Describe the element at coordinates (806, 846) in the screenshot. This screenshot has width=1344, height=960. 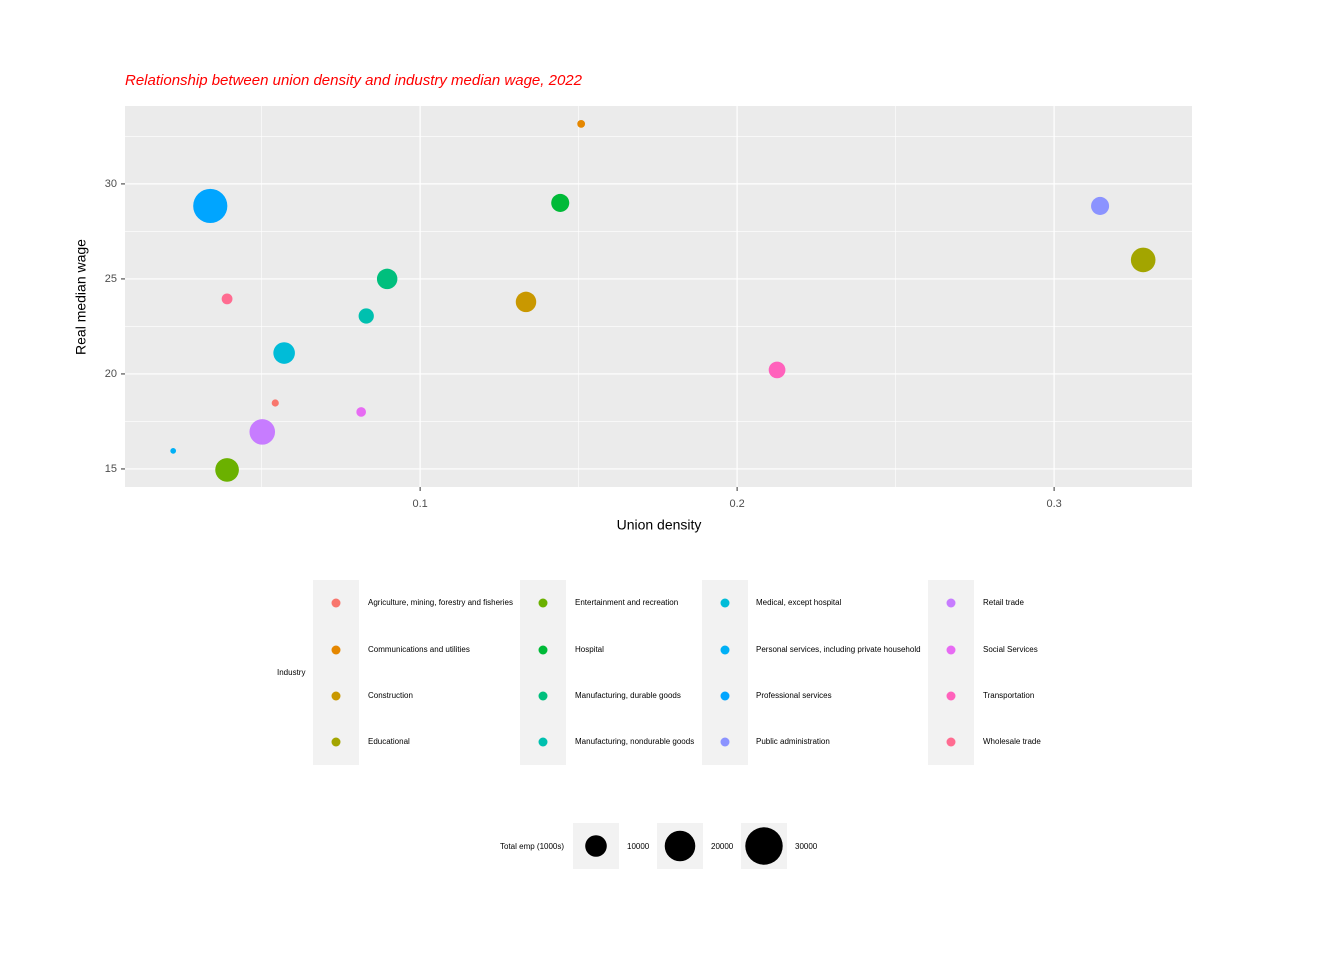
I see `size-legend-label: 30000` at that location.